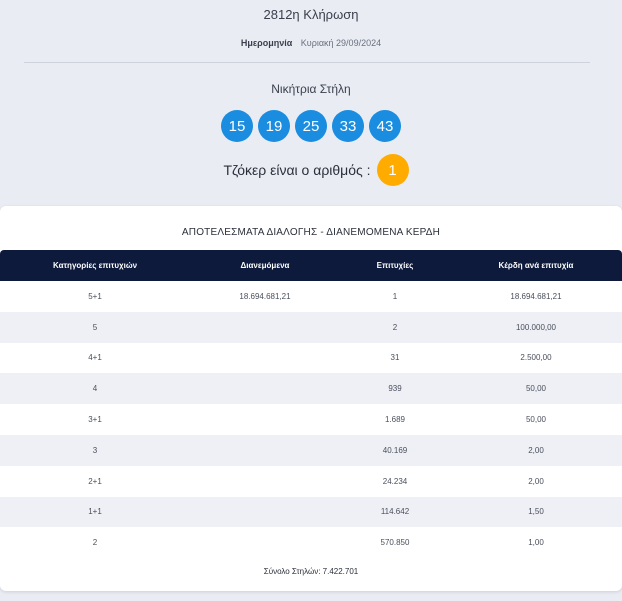  I want to click on joker-label: Τζόκερ είναι ο αριθμός :, so click(297, 170).